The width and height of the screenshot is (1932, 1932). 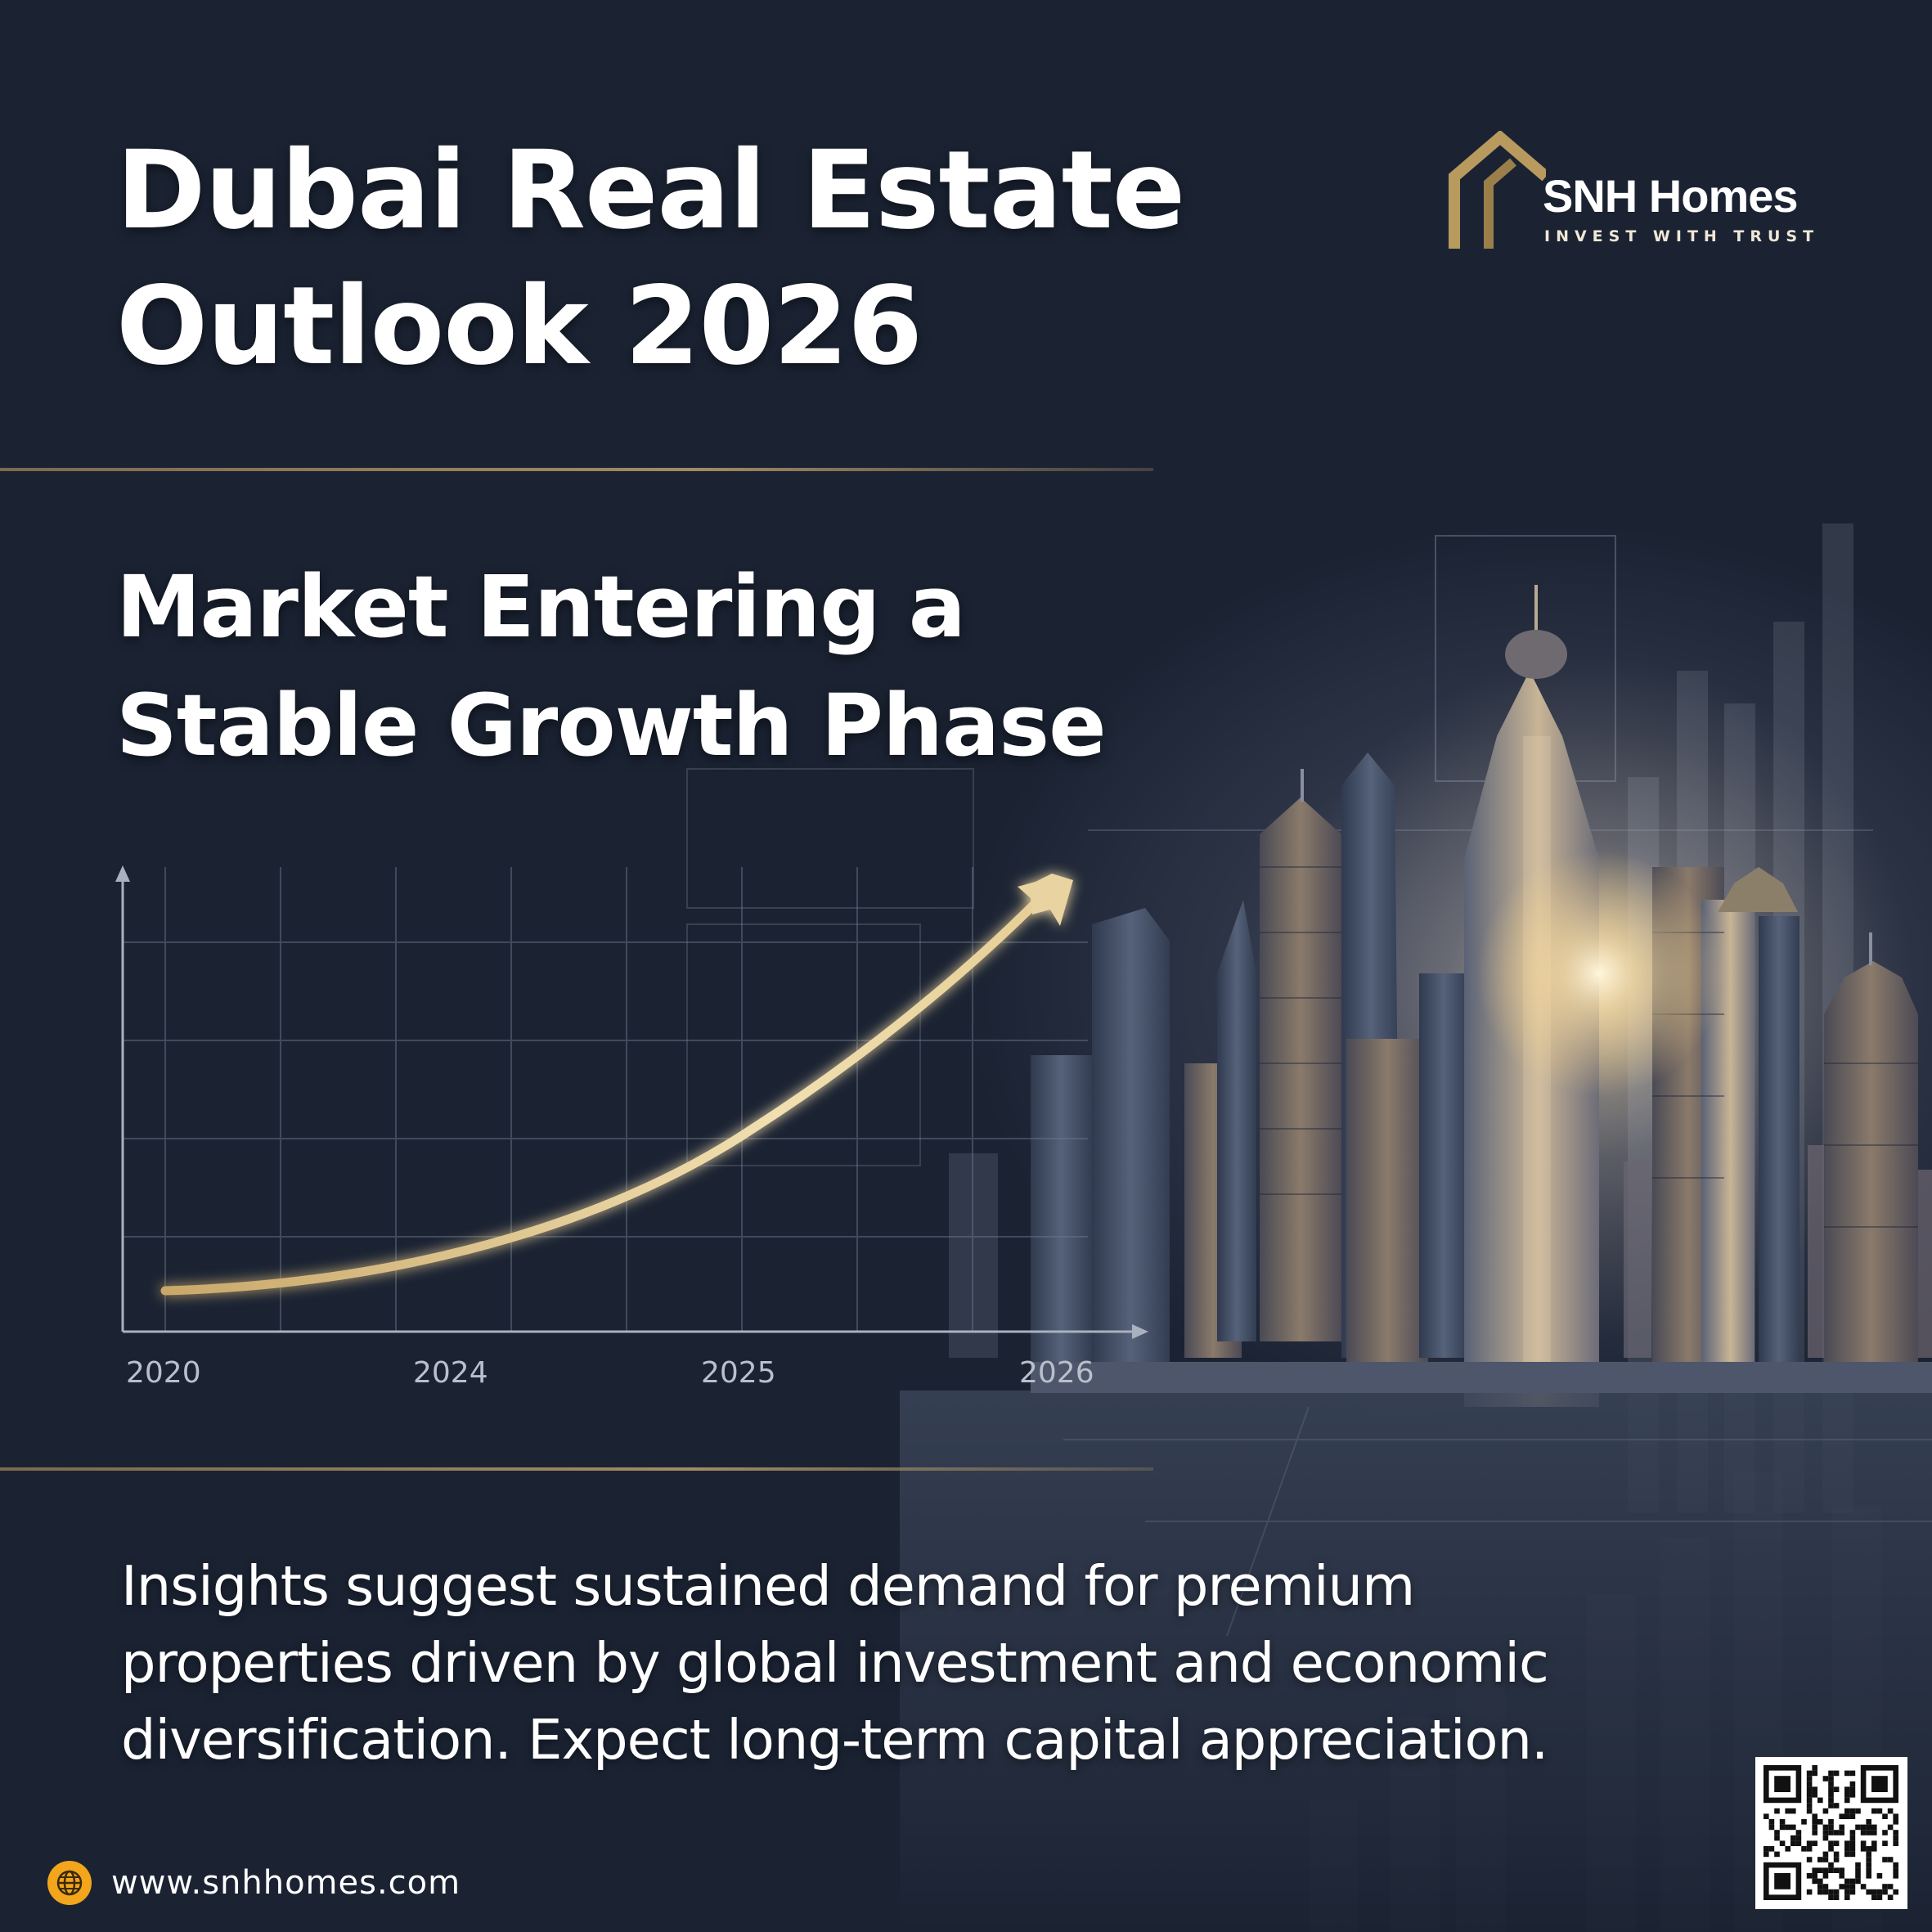 I want to click on page-subtitle: Market Entering a Stable Growth Phase, so click(x=611, y=666).